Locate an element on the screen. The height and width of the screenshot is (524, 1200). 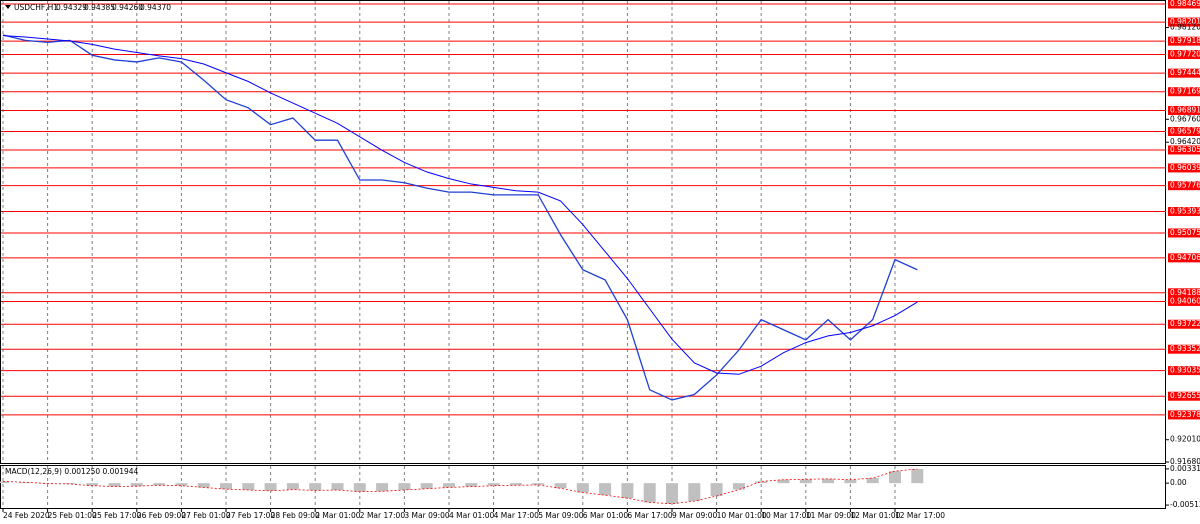
x-tick-label: 2 Mar 17:00 is located at coordinates (383, 515).